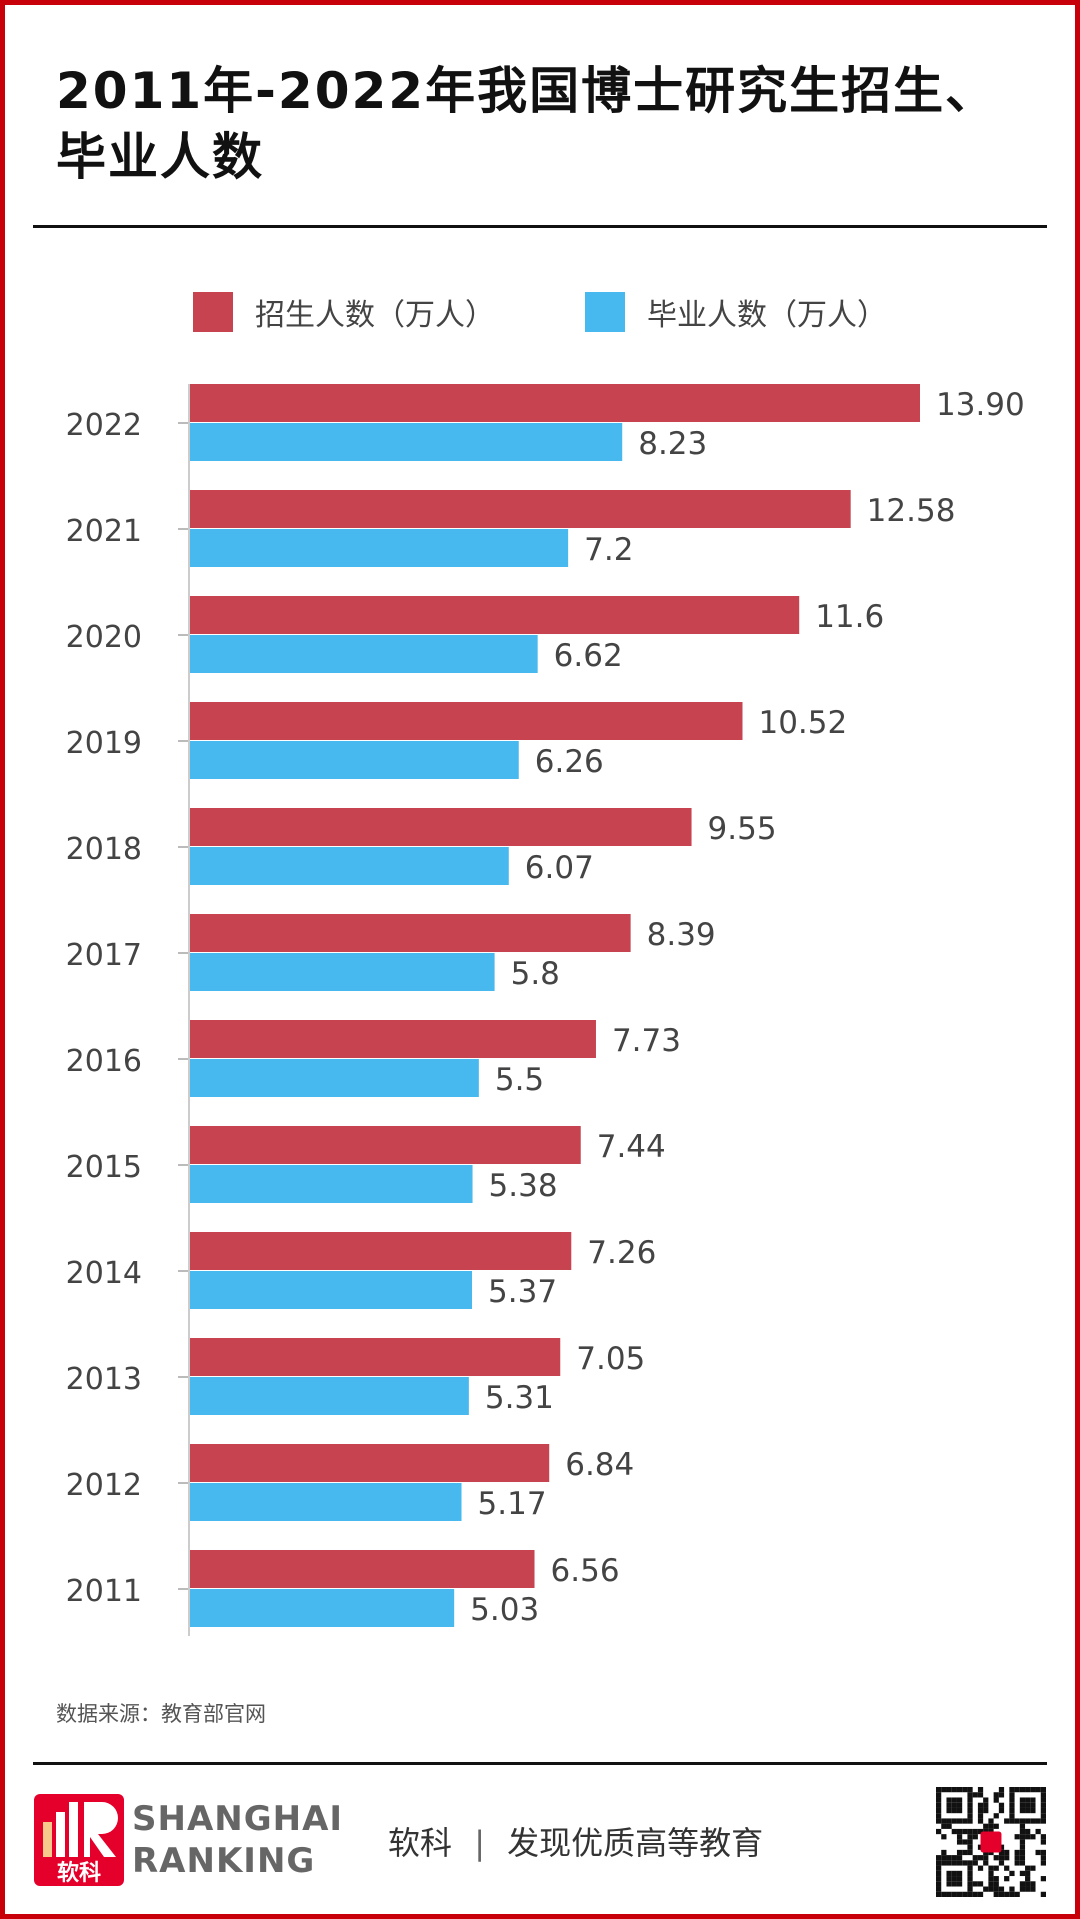  Describe the element at coordinates (104, 743) in the screenshot. I see `y-tick-label: 2019` at that location.